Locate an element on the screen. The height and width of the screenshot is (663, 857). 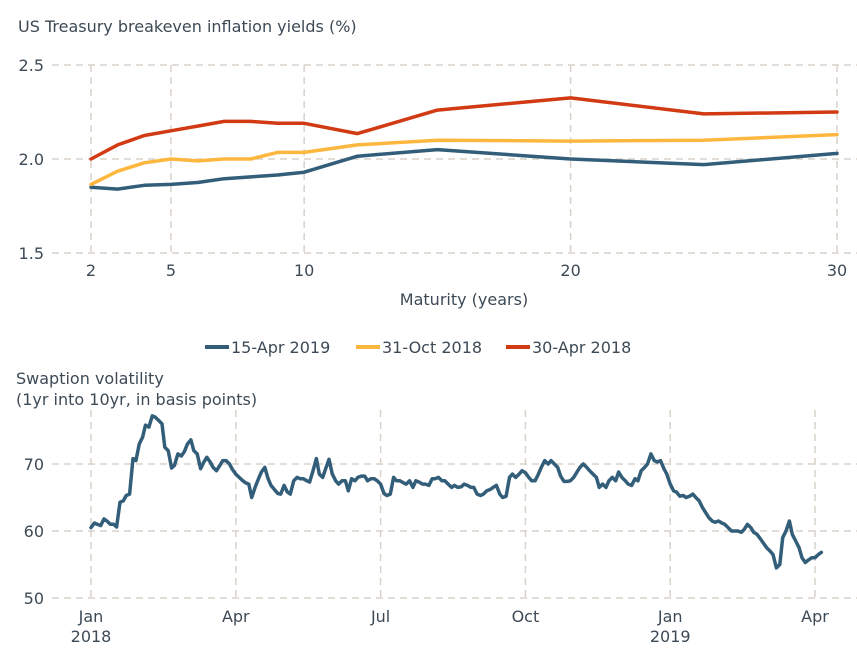
bottom-chart-title: Swaption volatility is located at coordinates (90, 378).